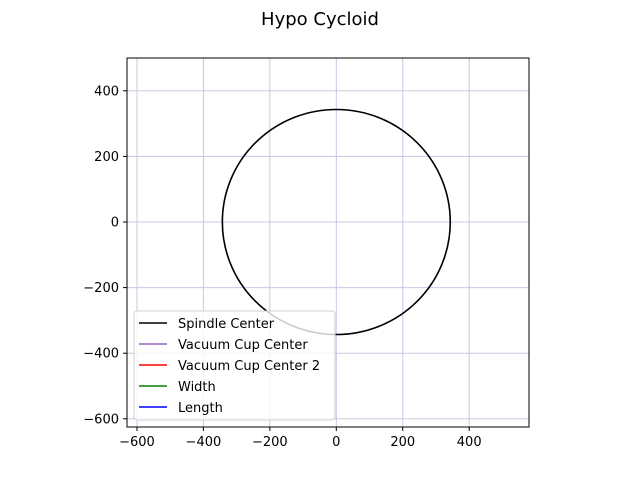  What do you see at coordinates (101, 288) in the screenshot?
I see `y-tick-label: −200` at bounding box center [101, 288].